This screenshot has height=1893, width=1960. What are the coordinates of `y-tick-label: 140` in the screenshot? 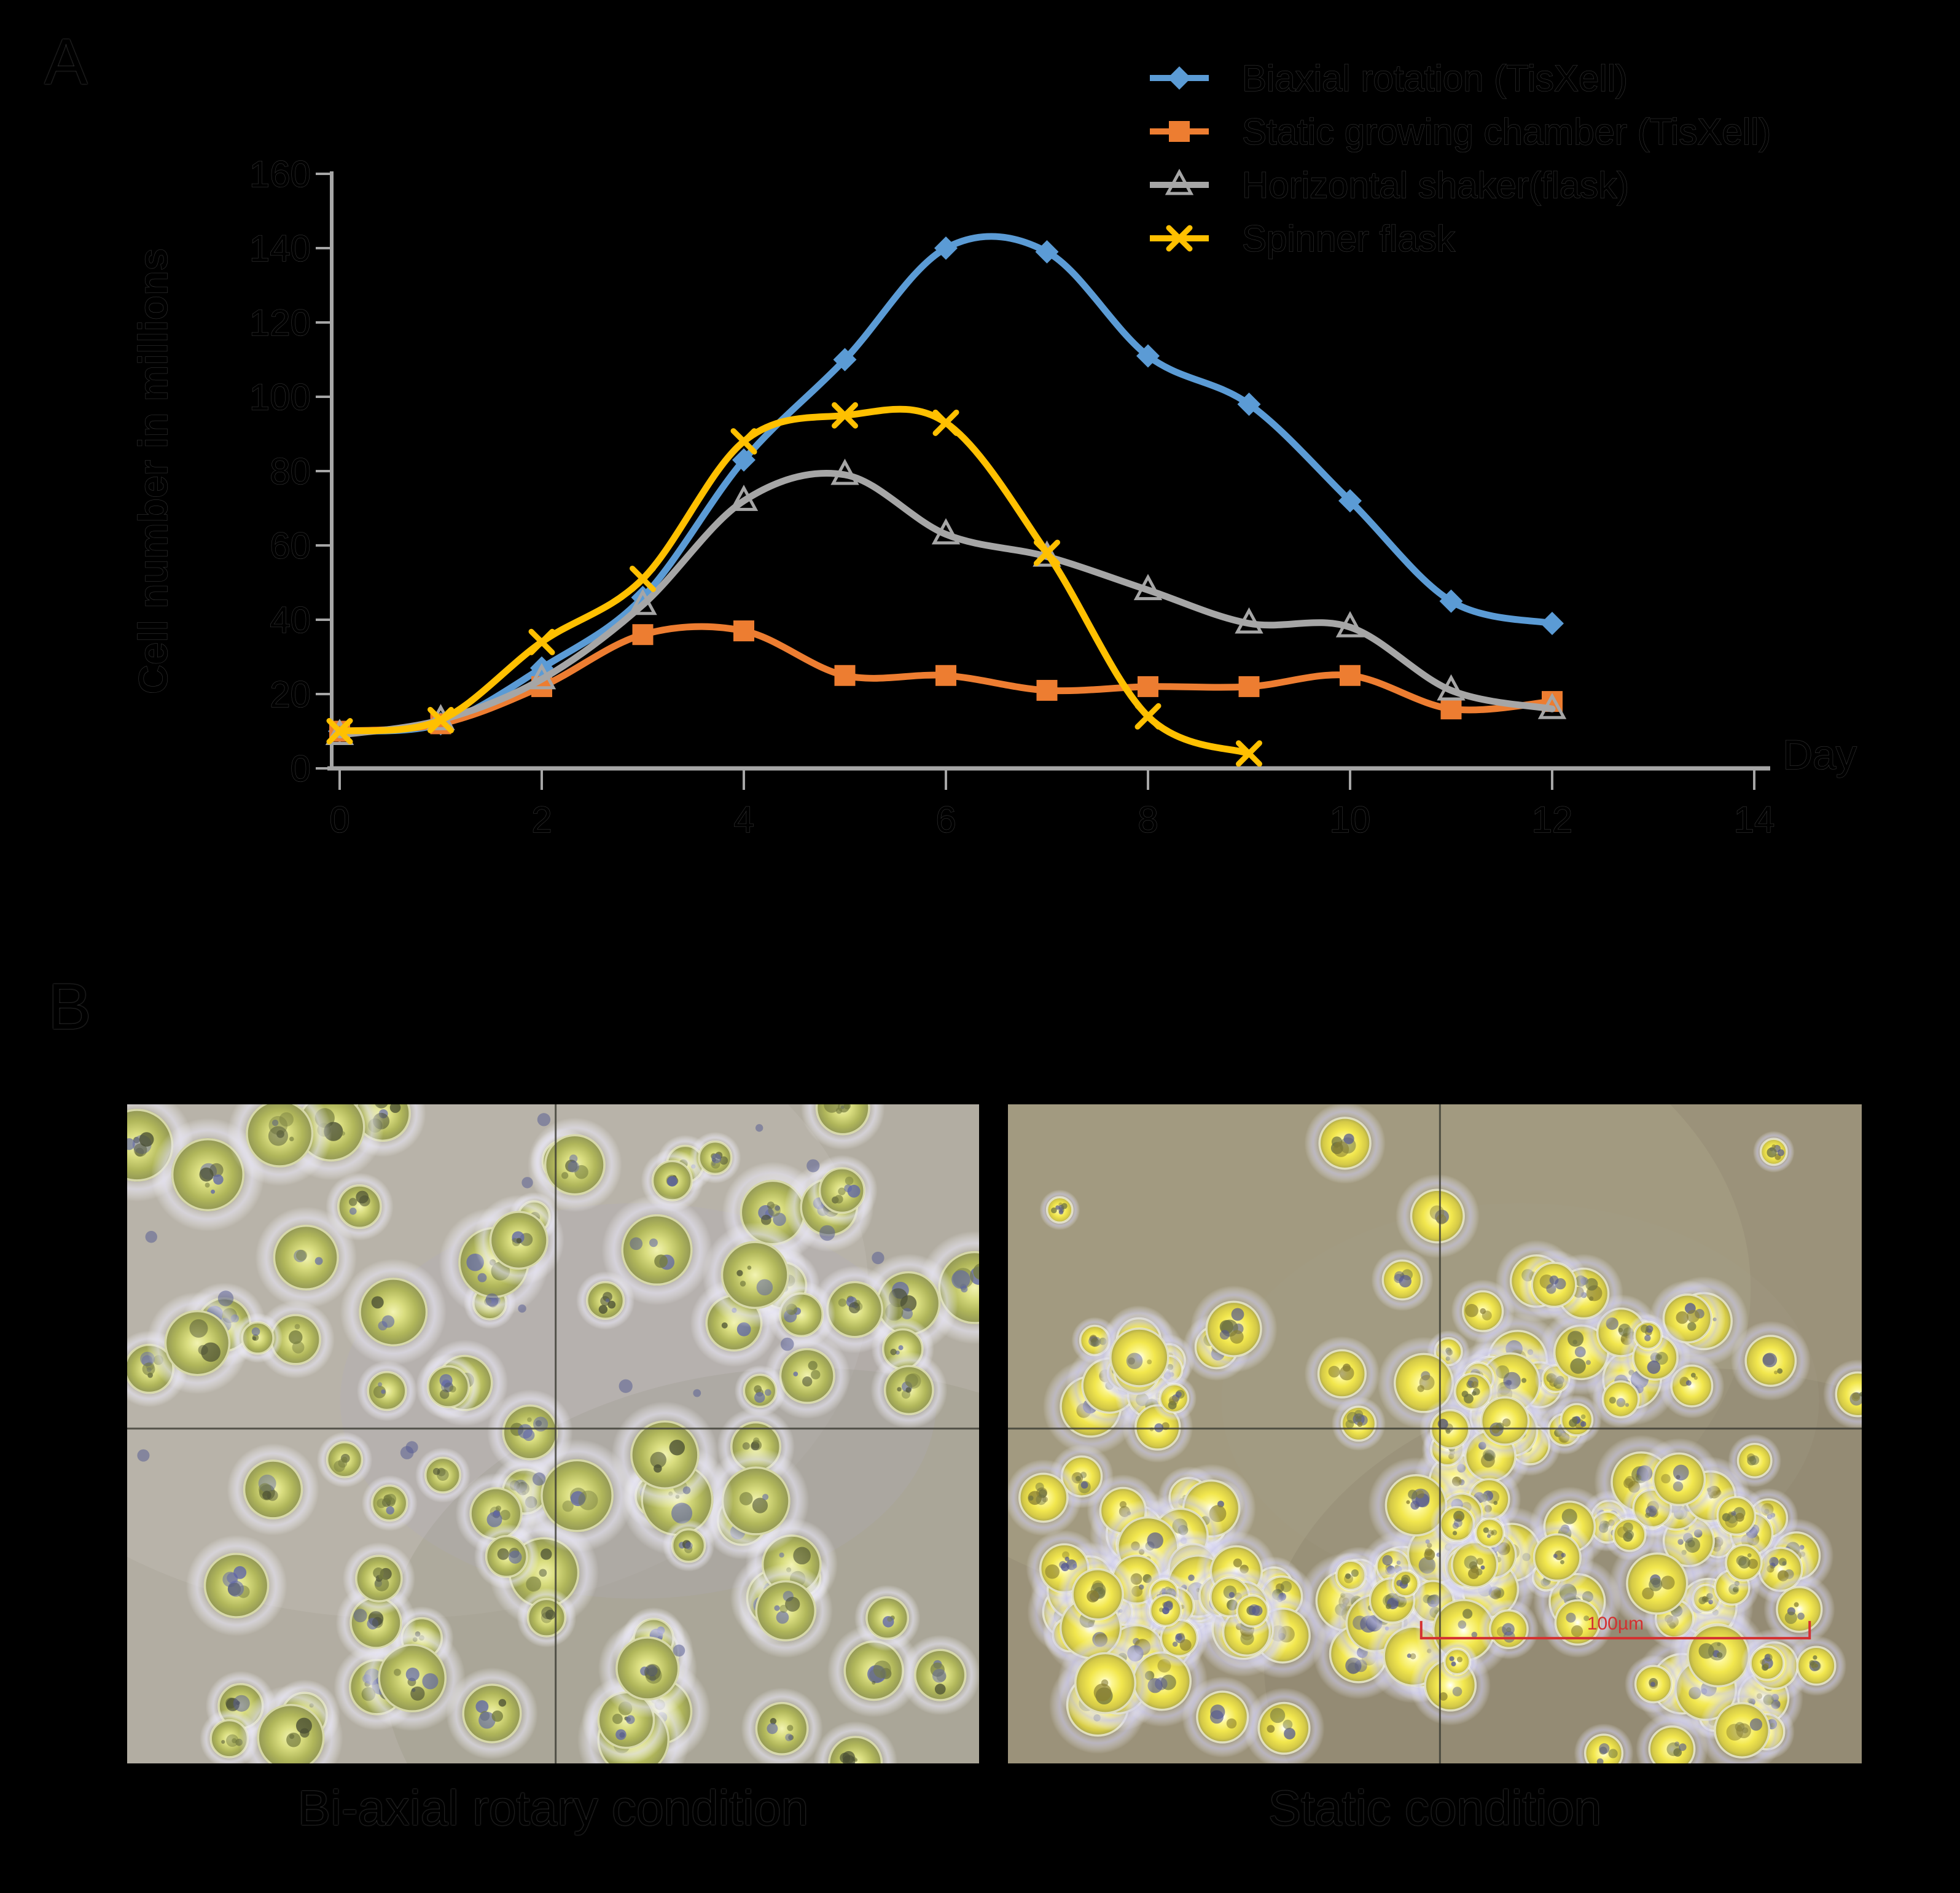 It's located at (280, 248).